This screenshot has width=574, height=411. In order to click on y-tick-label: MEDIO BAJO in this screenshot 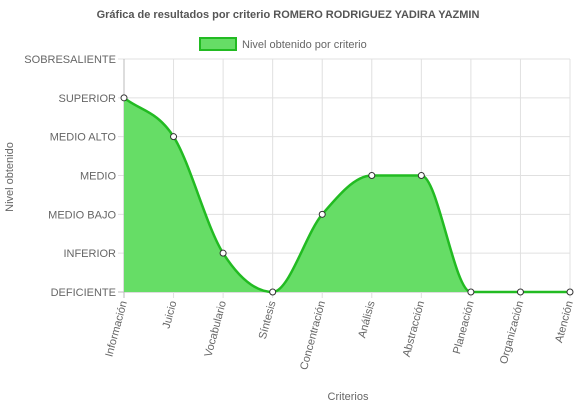, I will do `click(82, 215)`.